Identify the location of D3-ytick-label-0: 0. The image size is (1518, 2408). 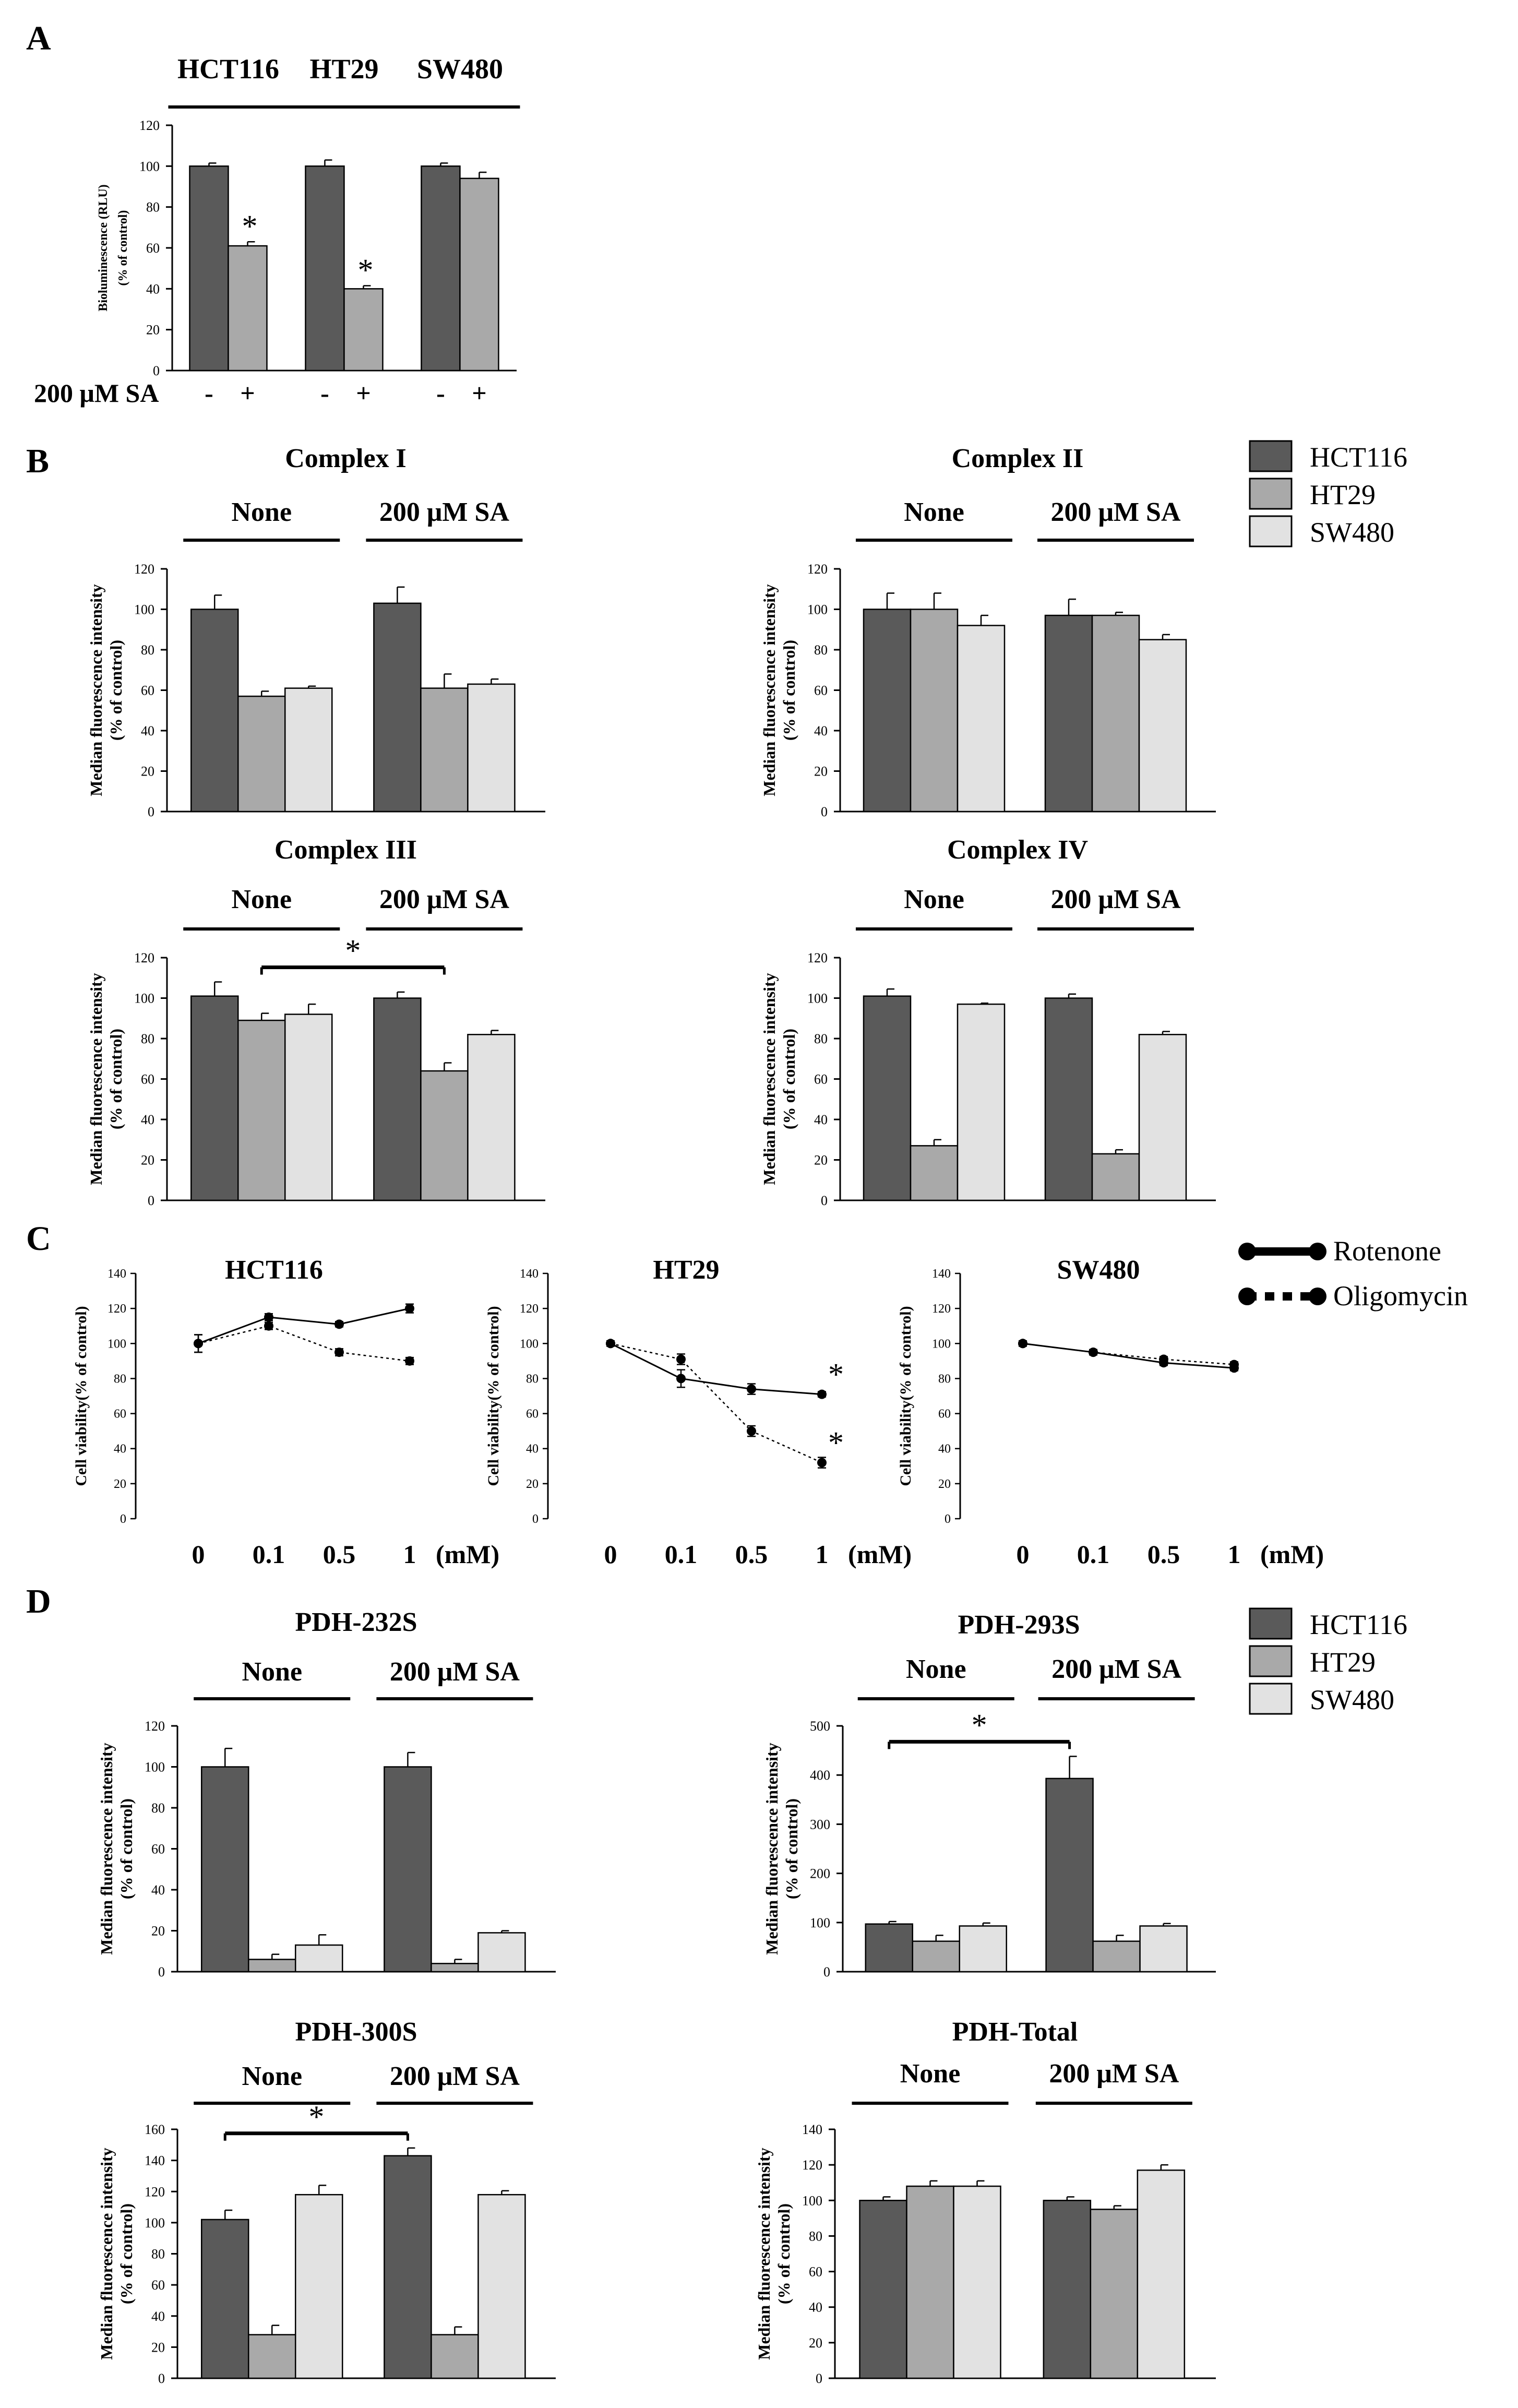
(161, 2378).